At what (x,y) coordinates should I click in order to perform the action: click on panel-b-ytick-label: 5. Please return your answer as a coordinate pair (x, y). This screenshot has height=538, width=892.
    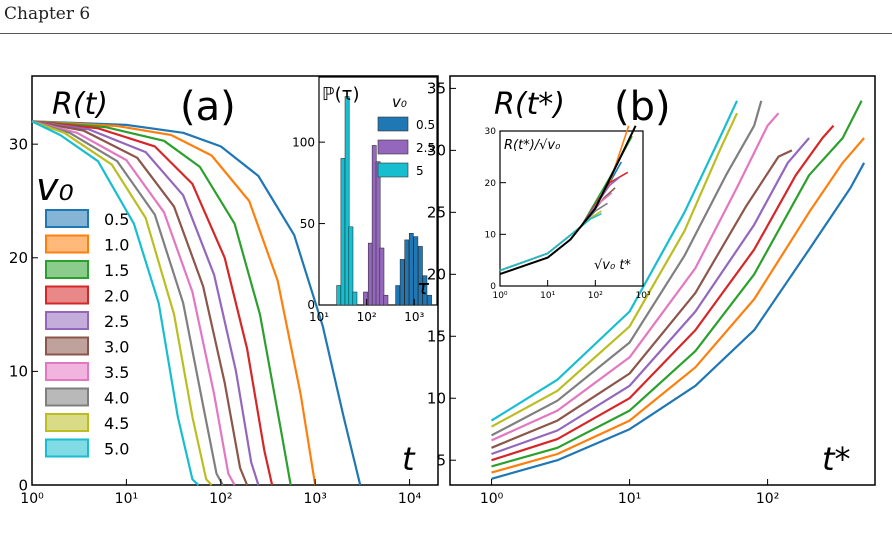
    Looking at the image, I should click on (441, 460).